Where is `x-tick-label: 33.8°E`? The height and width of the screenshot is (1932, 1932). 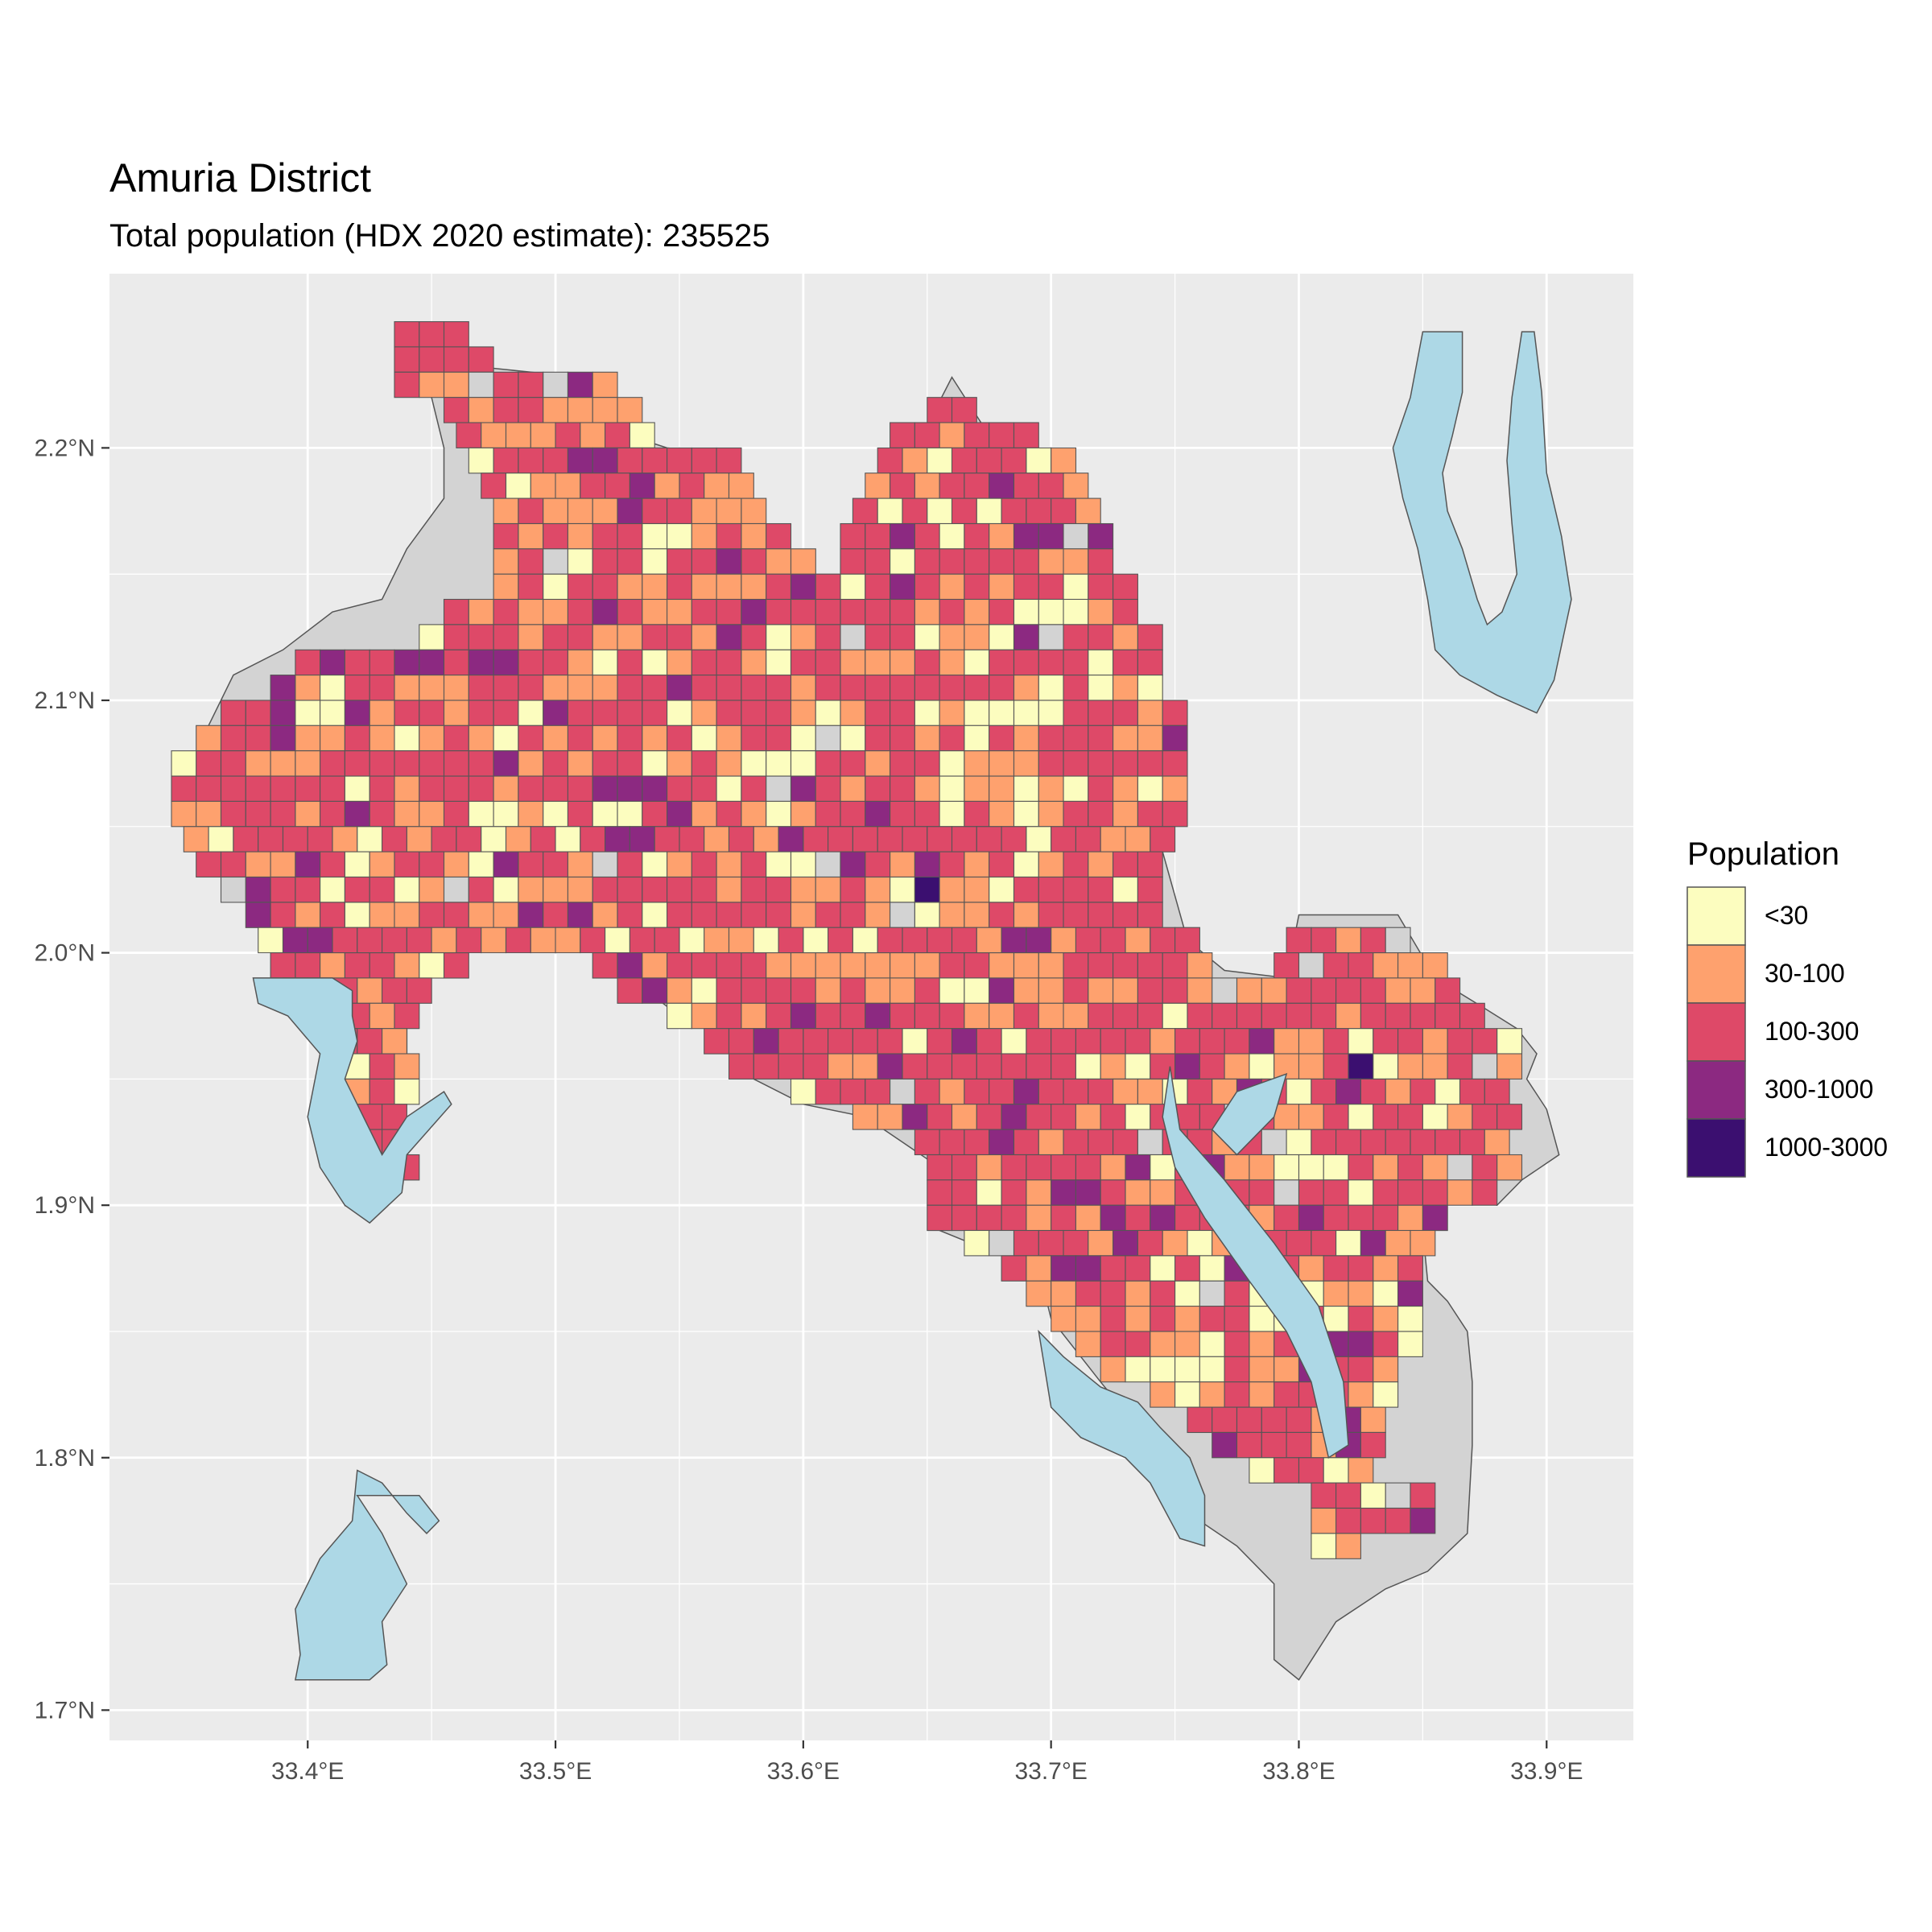
x-tick-label: 33.8°E is located at coordinates (1298, 1771).